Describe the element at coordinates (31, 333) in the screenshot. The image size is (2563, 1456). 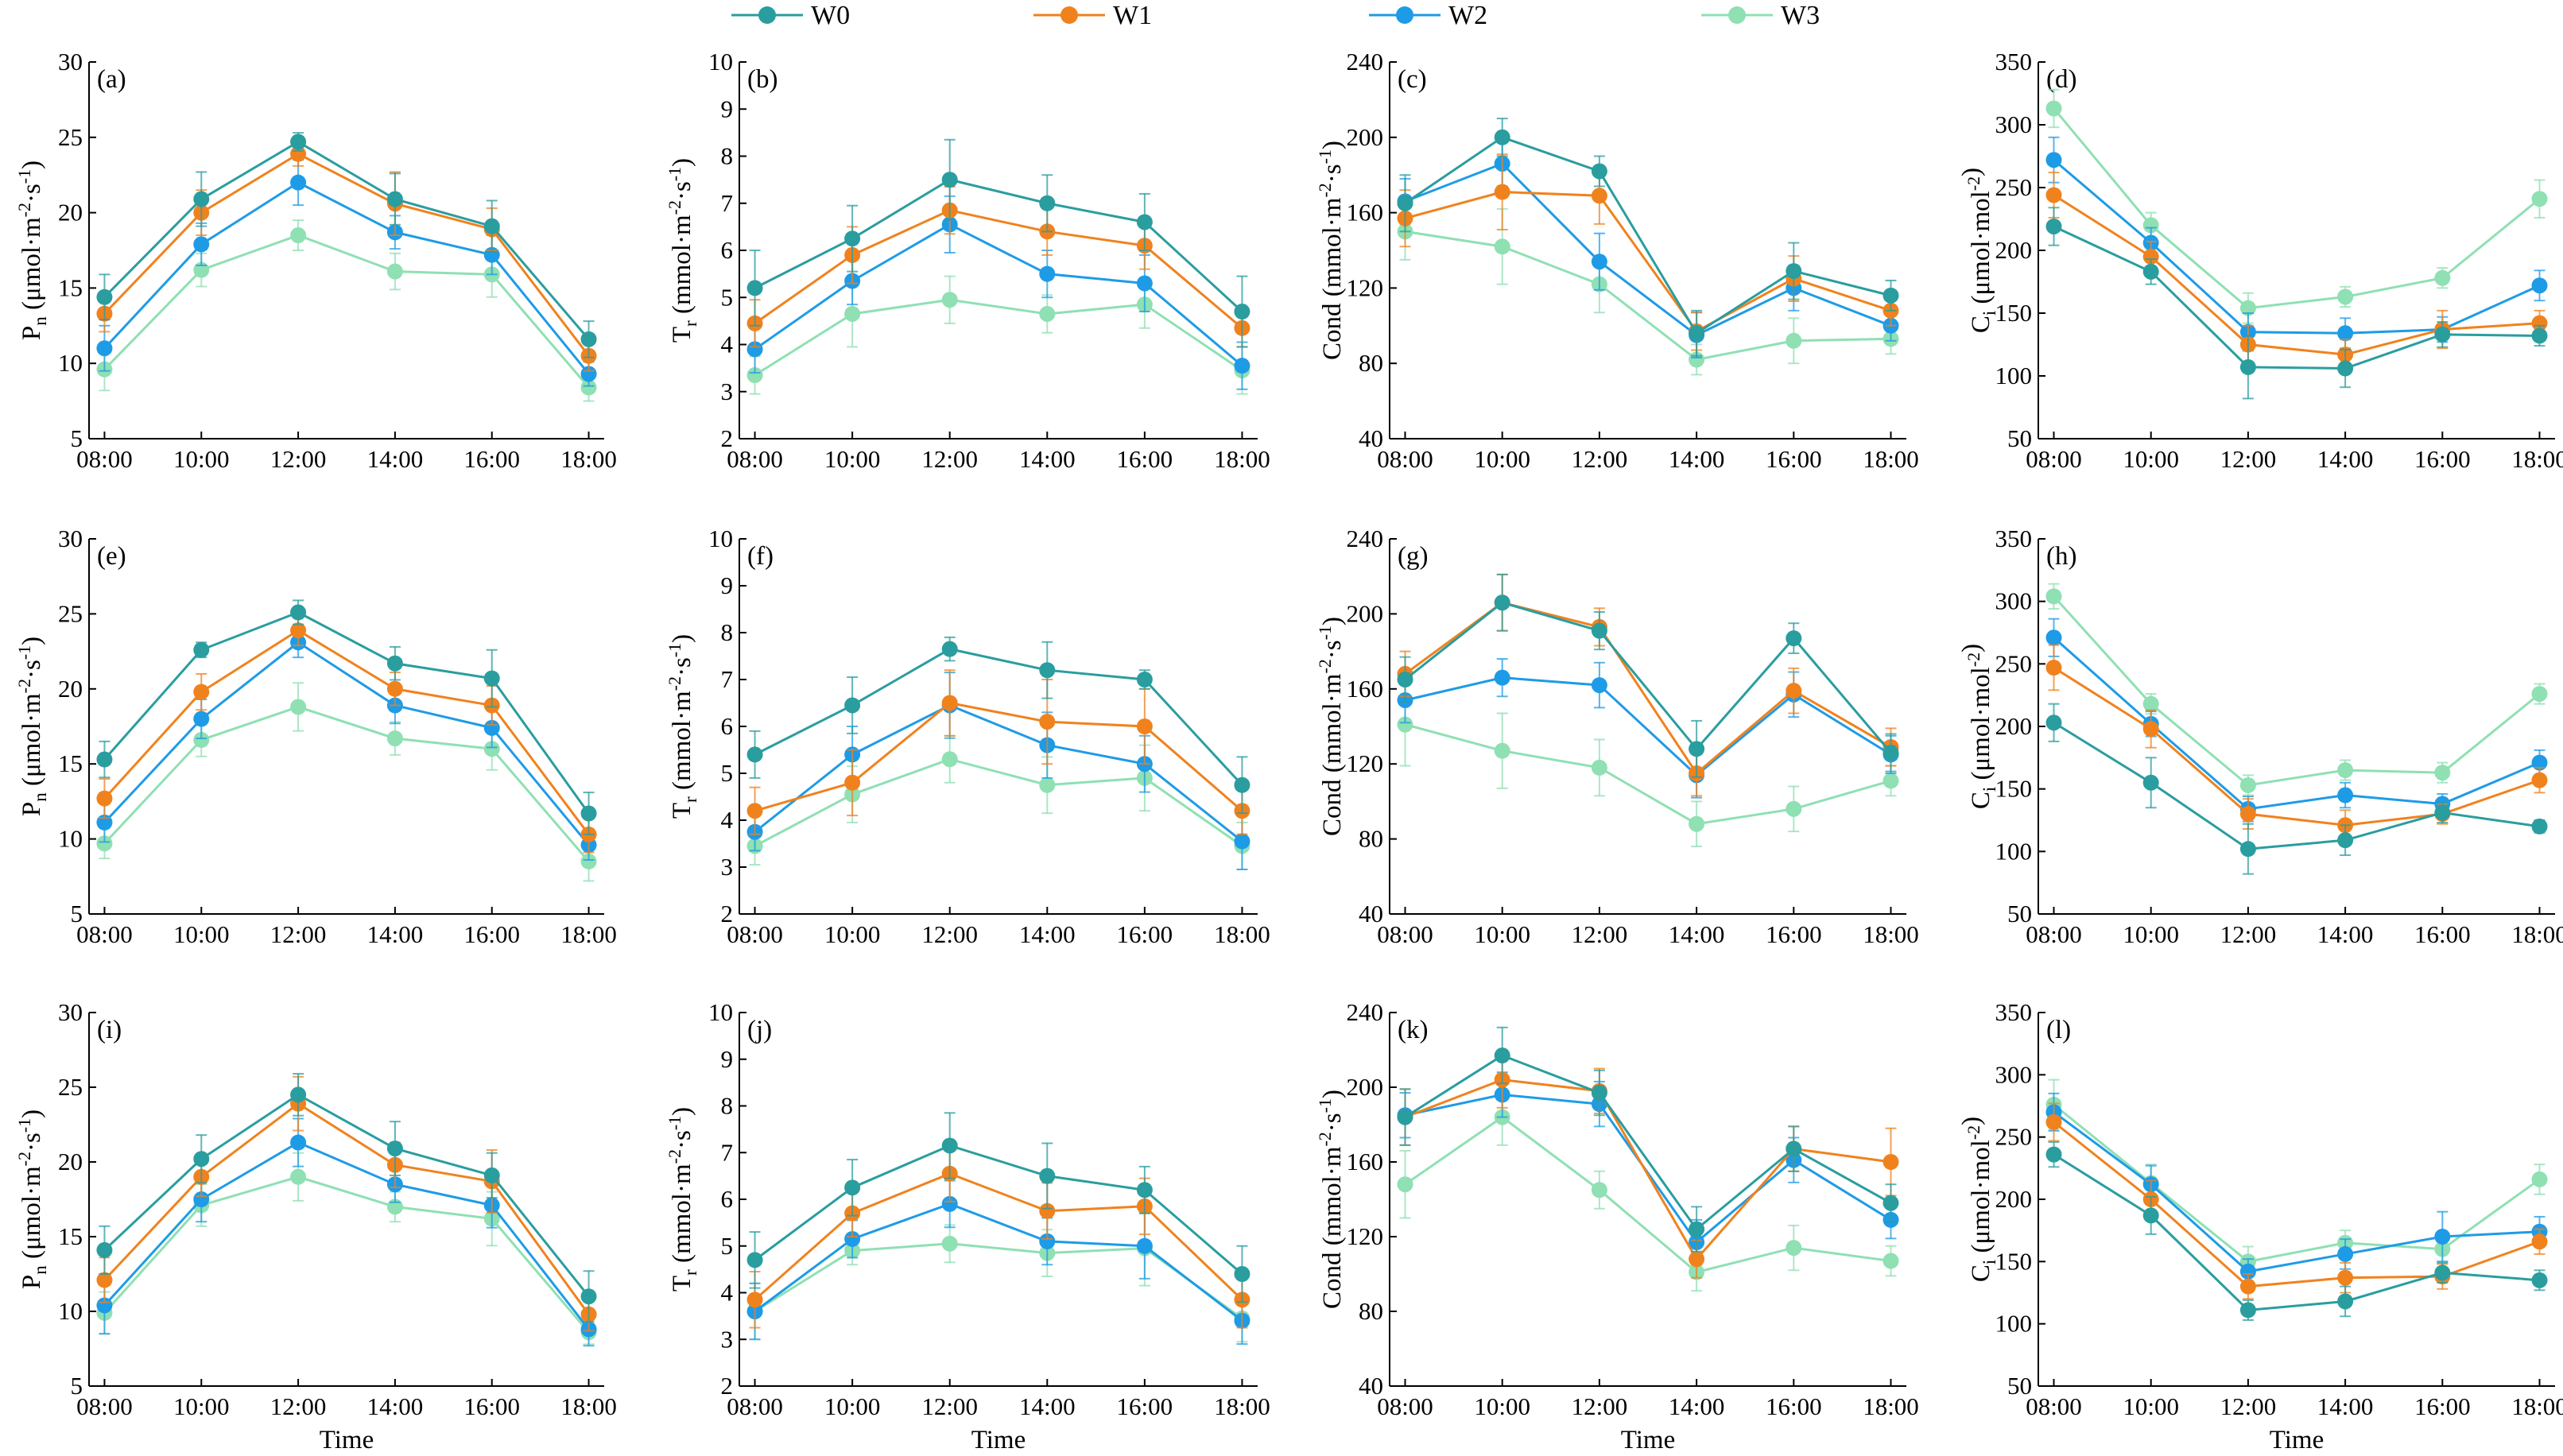
I see `y-title-main: P` at that location.